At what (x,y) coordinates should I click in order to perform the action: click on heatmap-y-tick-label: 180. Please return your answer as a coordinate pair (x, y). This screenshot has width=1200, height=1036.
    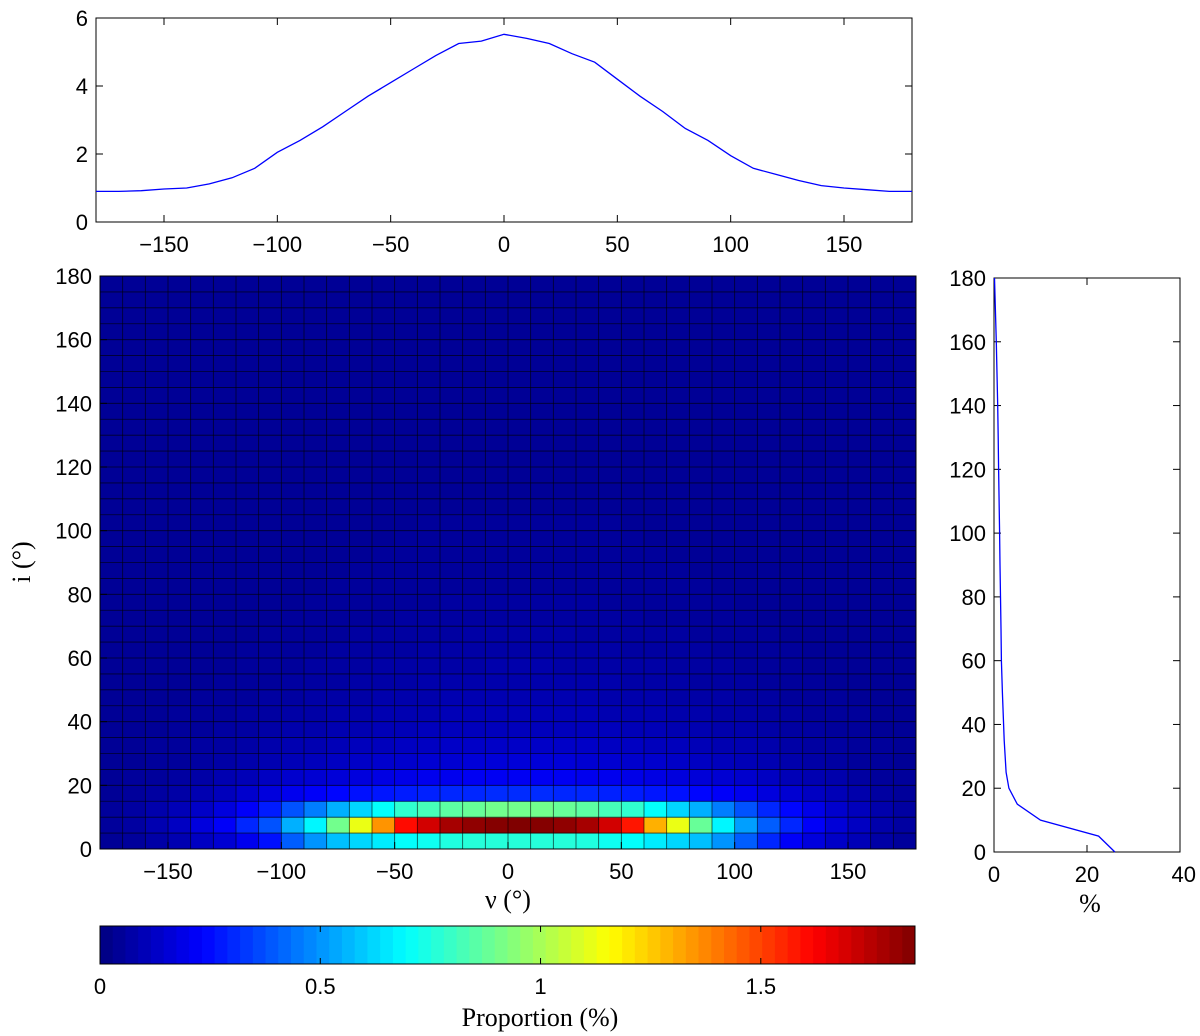
    Looking at the image, I should click on (73, 276).